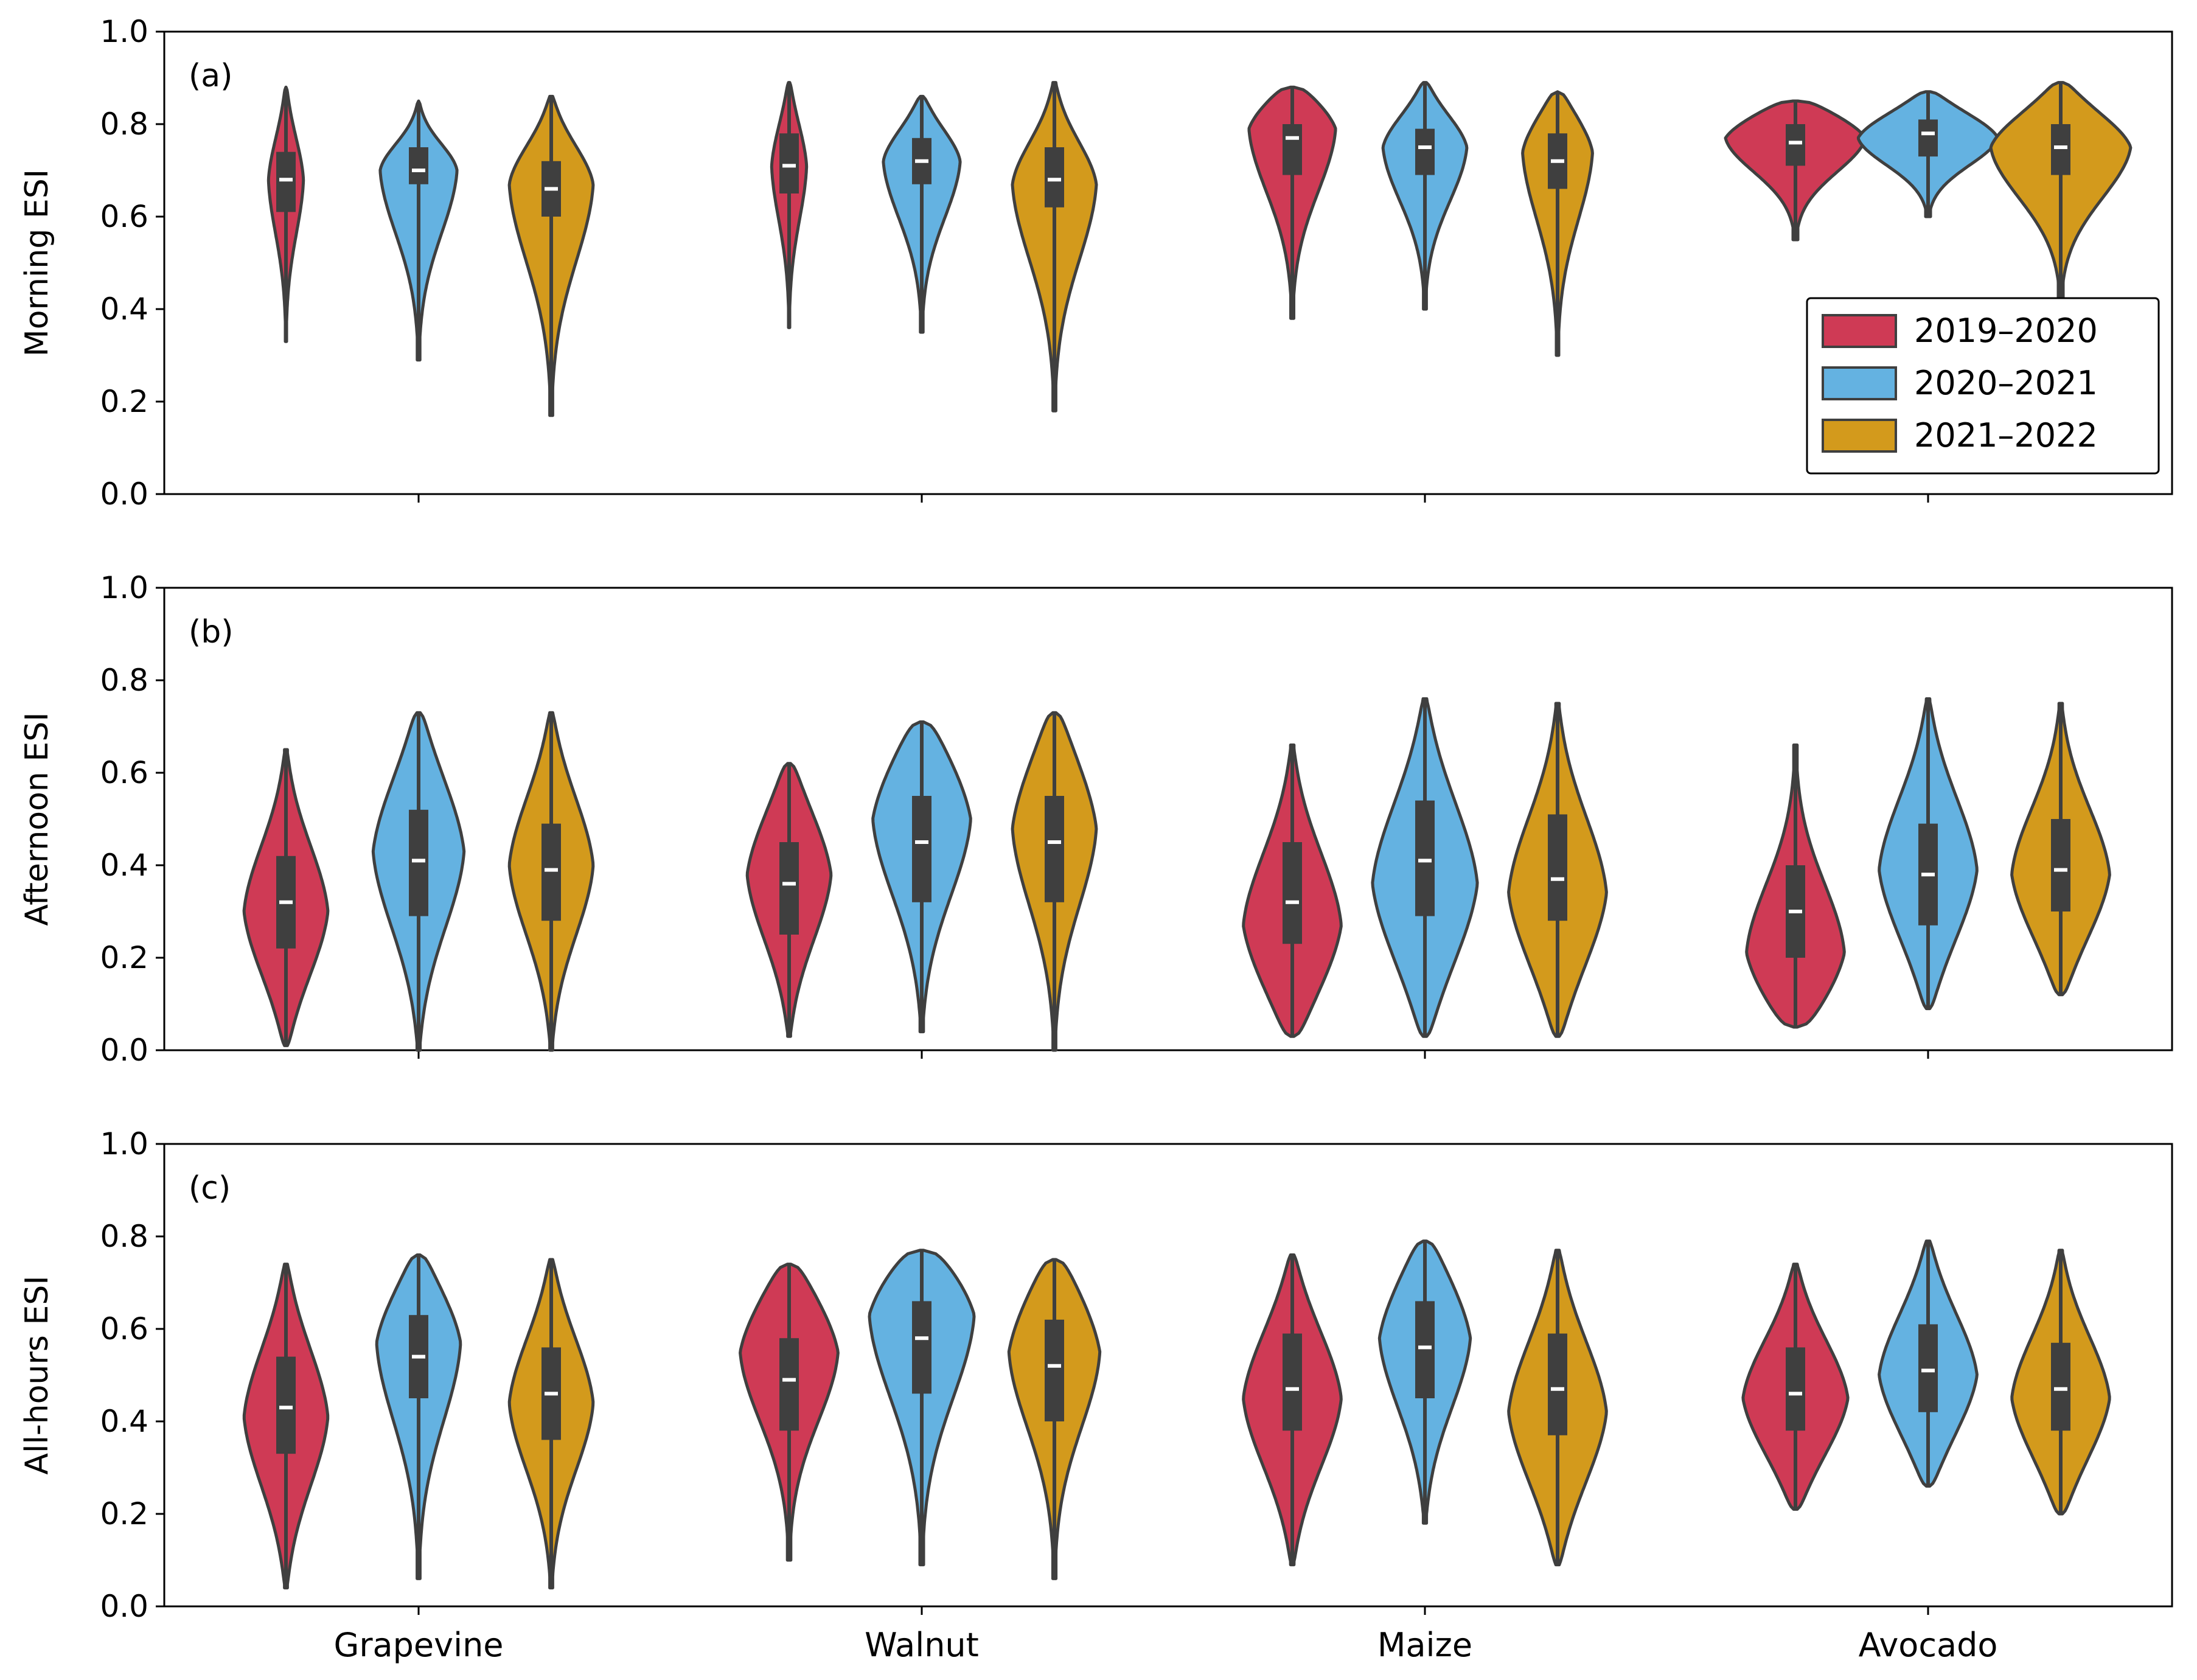  What do you see at coordinates (1929, 1645) in the screenshot?
I see `x-tick-label: Avocado` at bounding box center [1929, 1645].